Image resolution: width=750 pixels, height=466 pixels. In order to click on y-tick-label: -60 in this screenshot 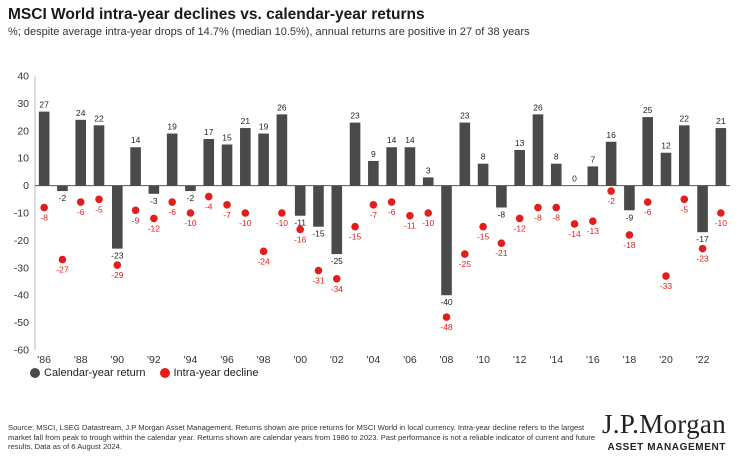, I will do `click(21, 351)`.